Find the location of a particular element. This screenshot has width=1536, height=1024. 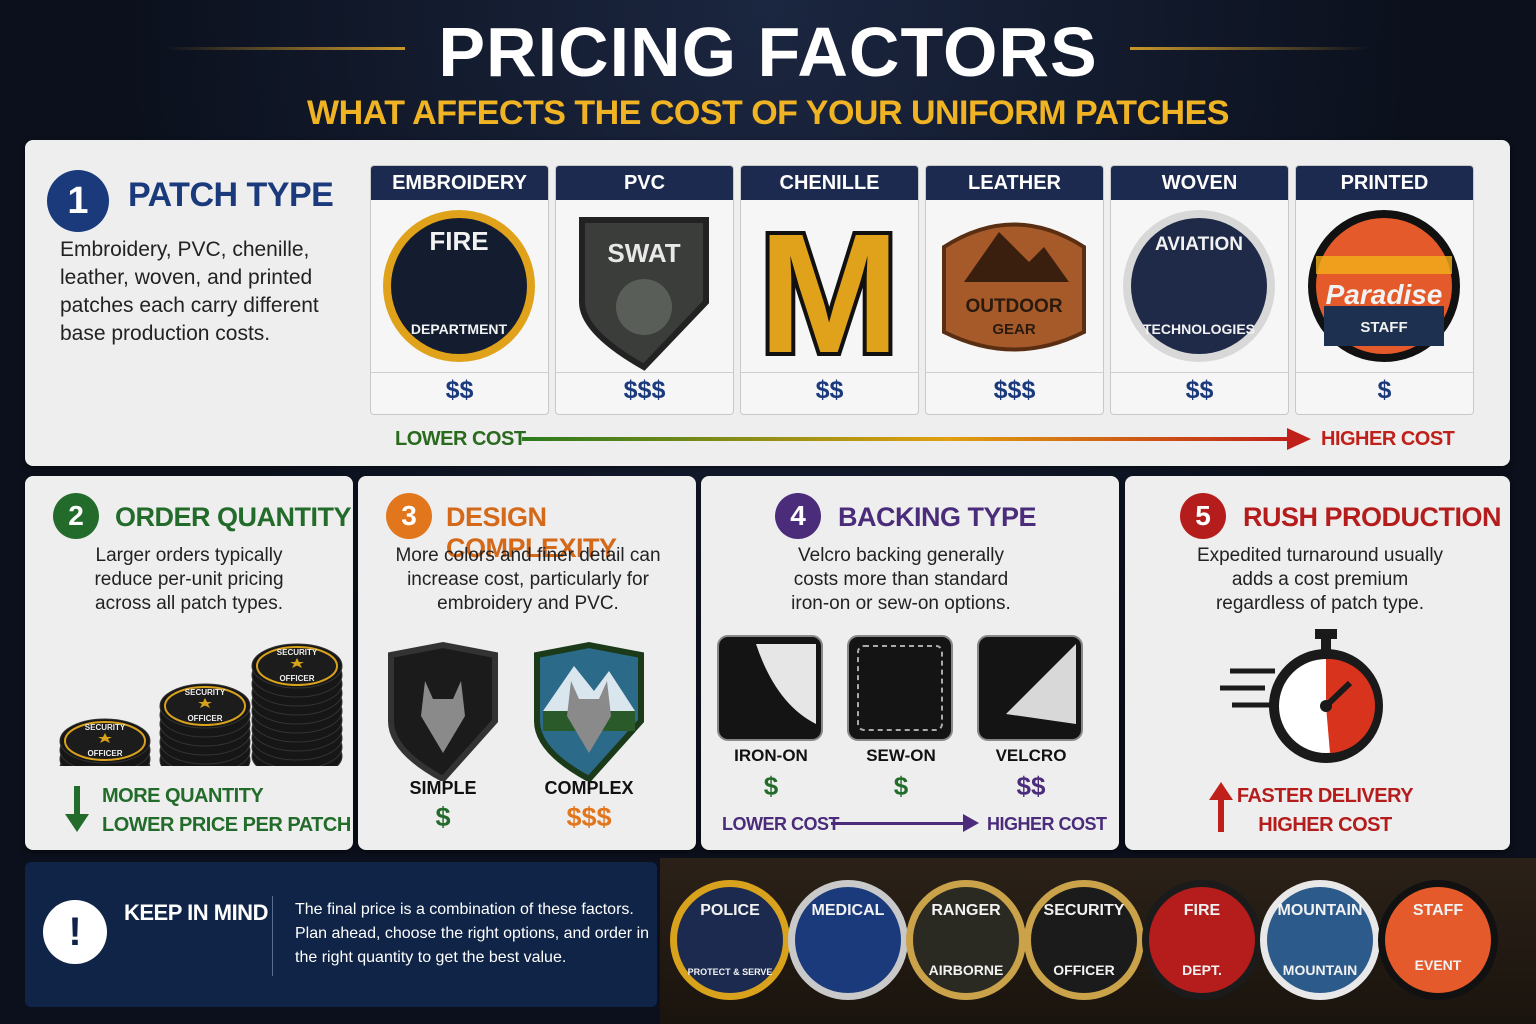

stitching is located at coordinates (900, 688).